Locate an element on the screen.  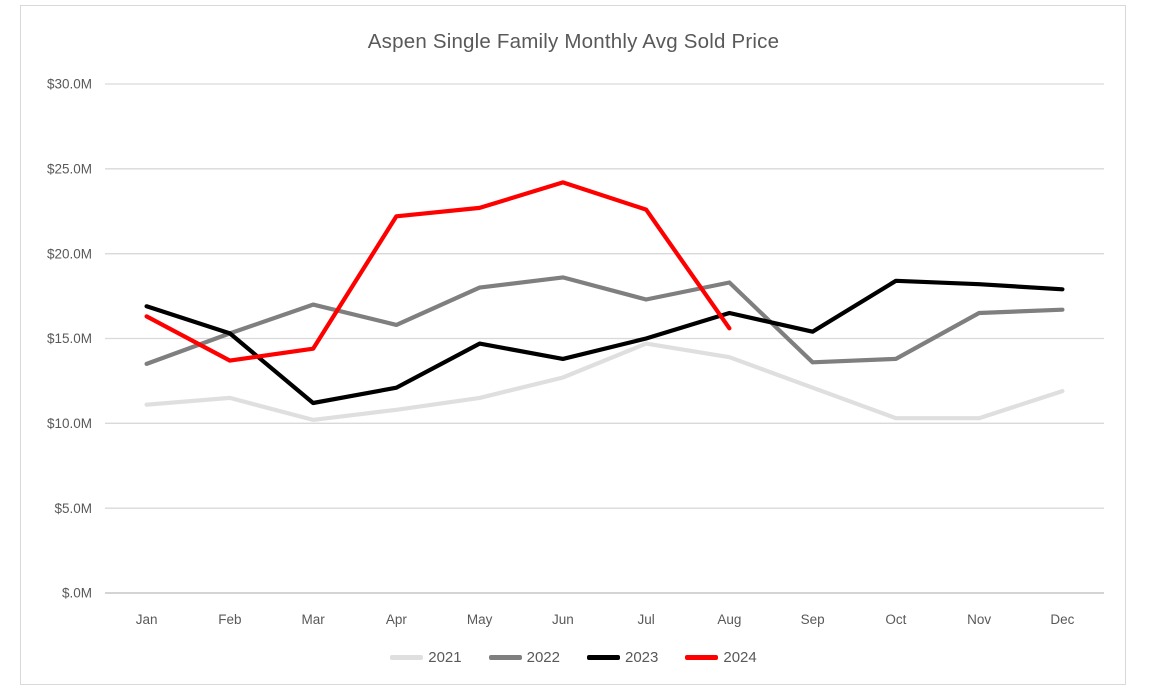
chart-legend: 2021 2022 2023 2024 is located at coordinates (573, 657).